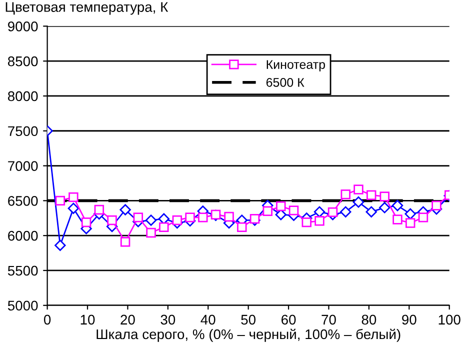 This screenshot has width=473, height=349. Describe the element at coordinates (208, 319) in the screenshot. I see `x-tick-label: 40` at that location.